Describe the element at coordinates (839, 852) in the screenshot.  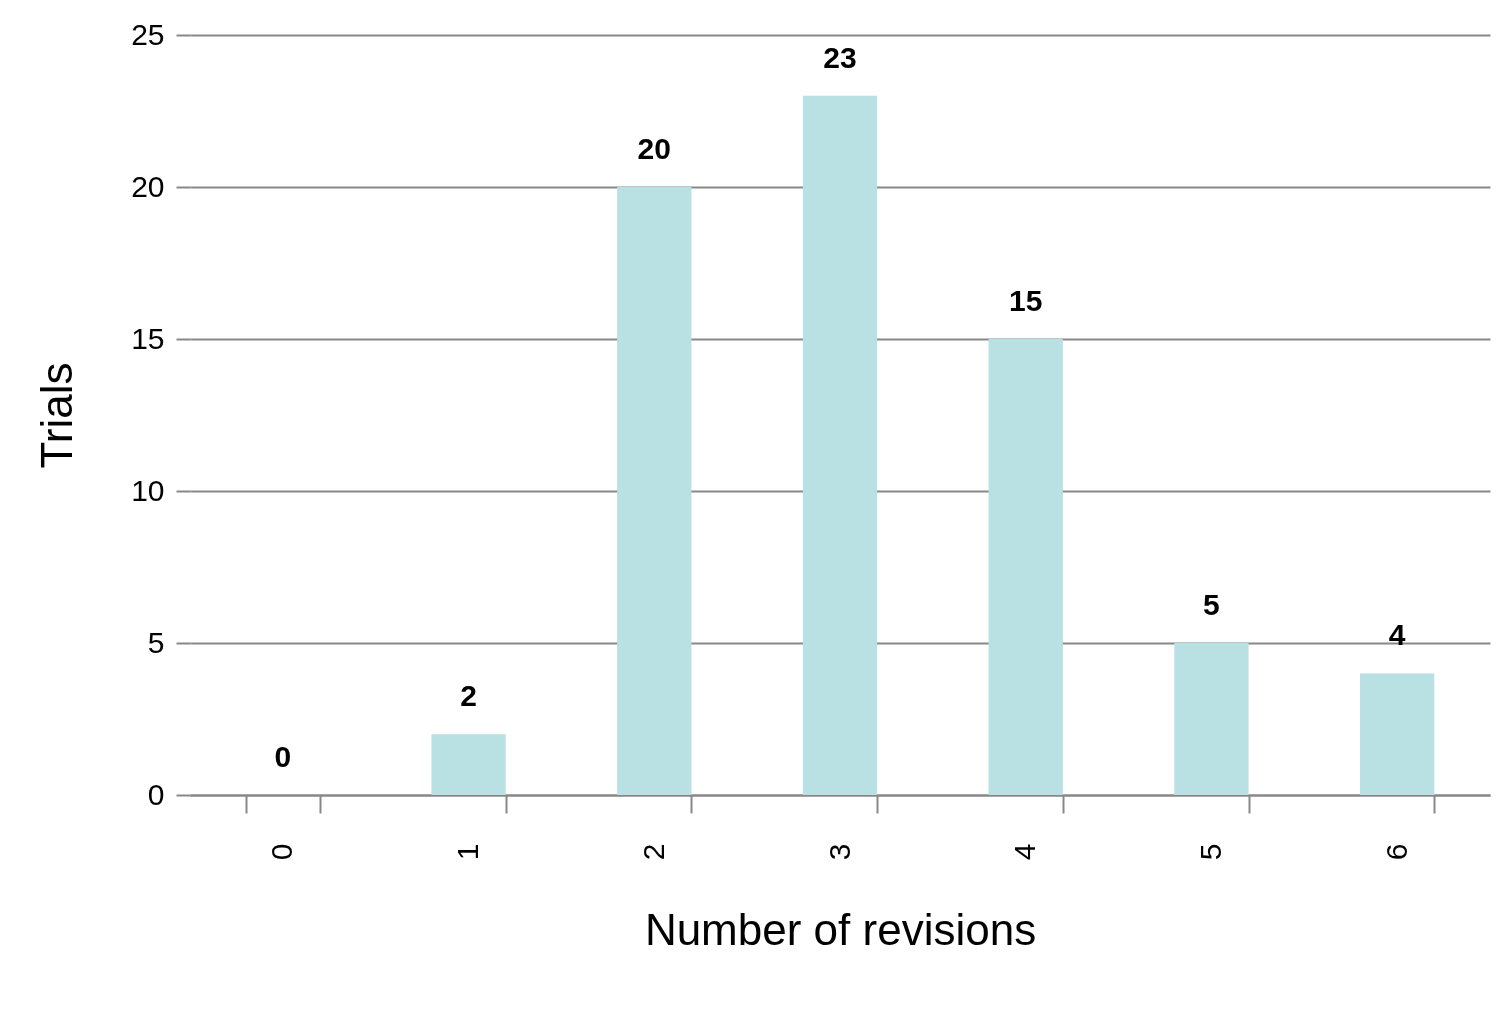
I see `x-tick-label: 3` at that location.